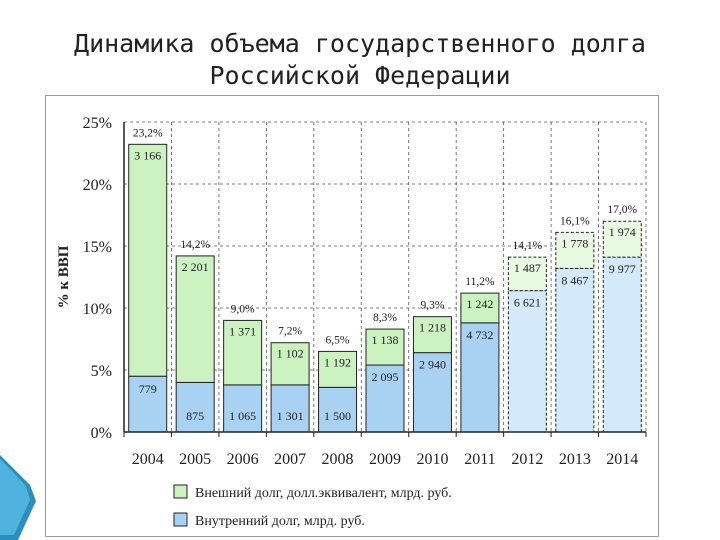  What do you see at coordinates (432, 328) in the screenshot?
I see `external-value-label: 1 218` at bounding box center [432, 328].